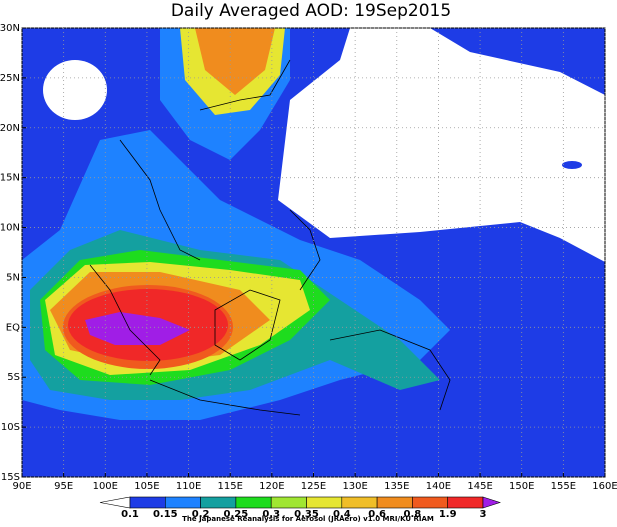 This screenshot has width=617, height=527. Describe the element at coordinates (563, 486) in the screenshot. I see `x-tick-label: 155E` at that location.